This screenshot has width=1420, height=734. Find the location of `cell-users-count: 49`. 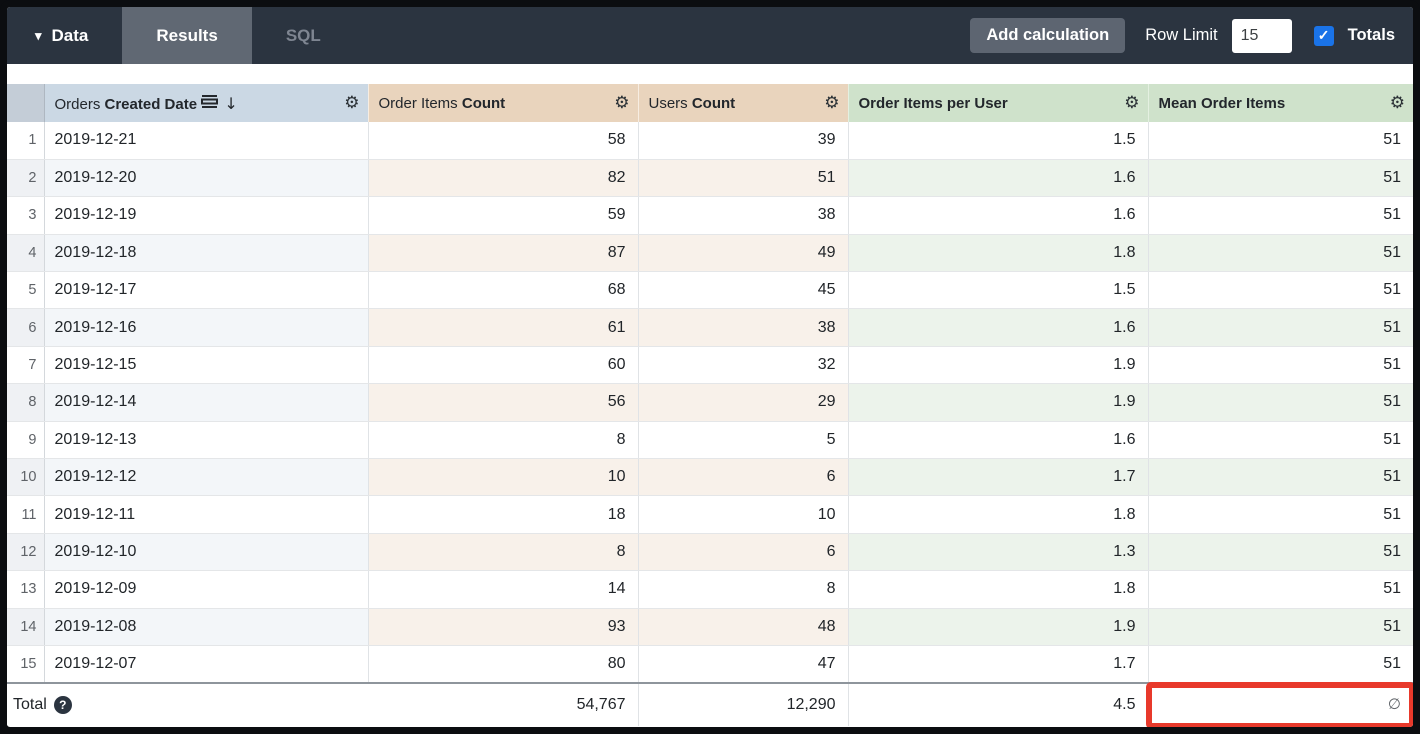

cell-users-count: 49 is located at coordinates (743, 253).